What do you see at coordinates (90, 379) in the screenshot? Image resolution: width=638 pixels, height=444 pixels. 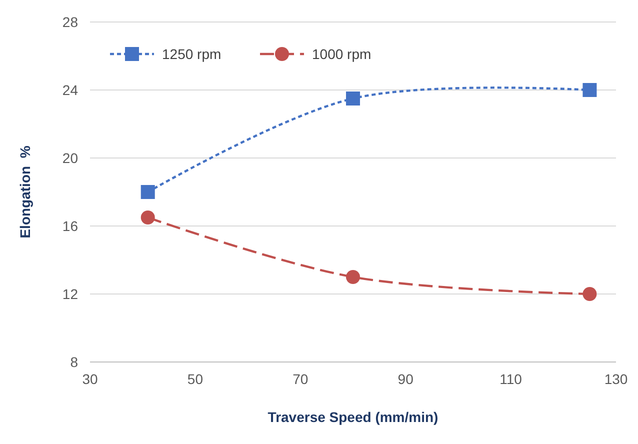 I see `x-tick-label: 30` at bounding box center [90, 379].